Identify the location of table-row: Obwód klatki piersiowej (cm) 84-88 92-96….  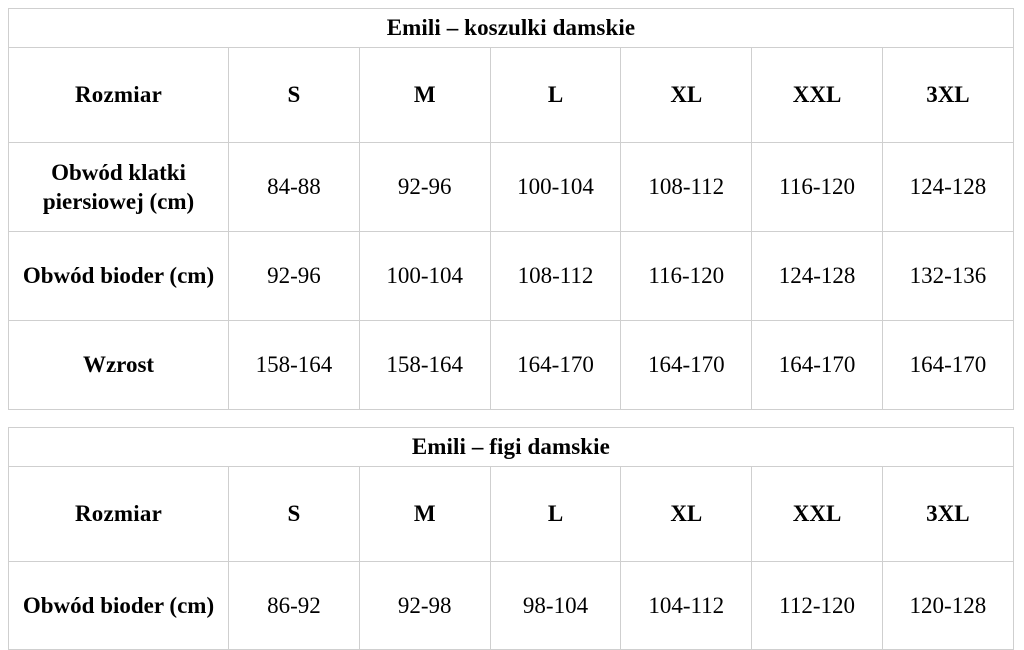
(511, 187).